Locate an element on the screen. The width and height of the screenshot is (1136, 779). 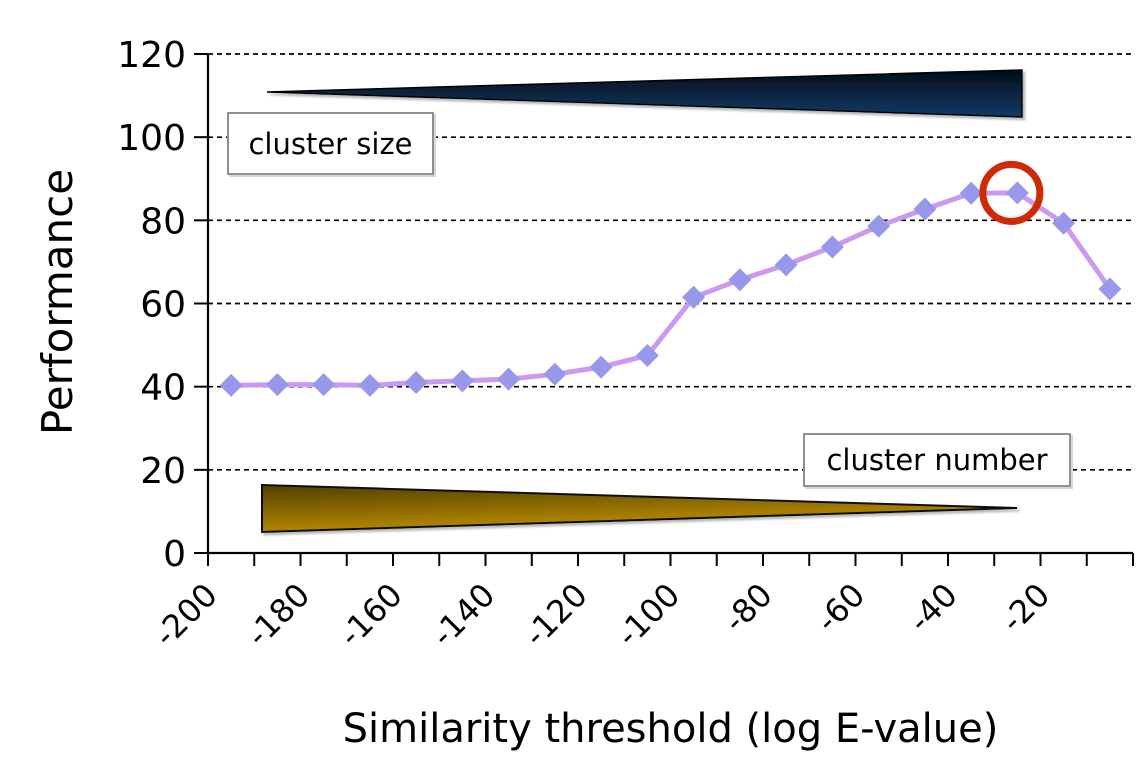
cluster-size-label-box: cluster size is located at coordinates (330, 143).